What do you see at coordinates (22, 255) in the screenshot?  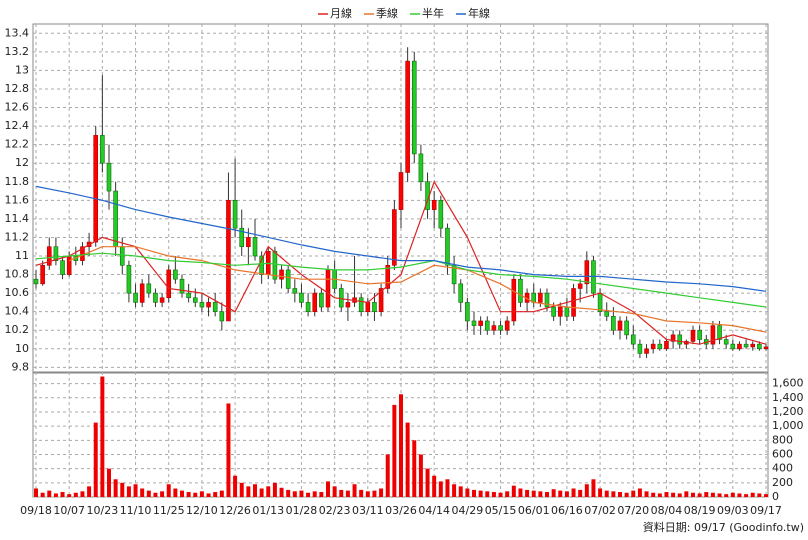 I see `y-tick-label: 11` at bounding box center [22, 255].